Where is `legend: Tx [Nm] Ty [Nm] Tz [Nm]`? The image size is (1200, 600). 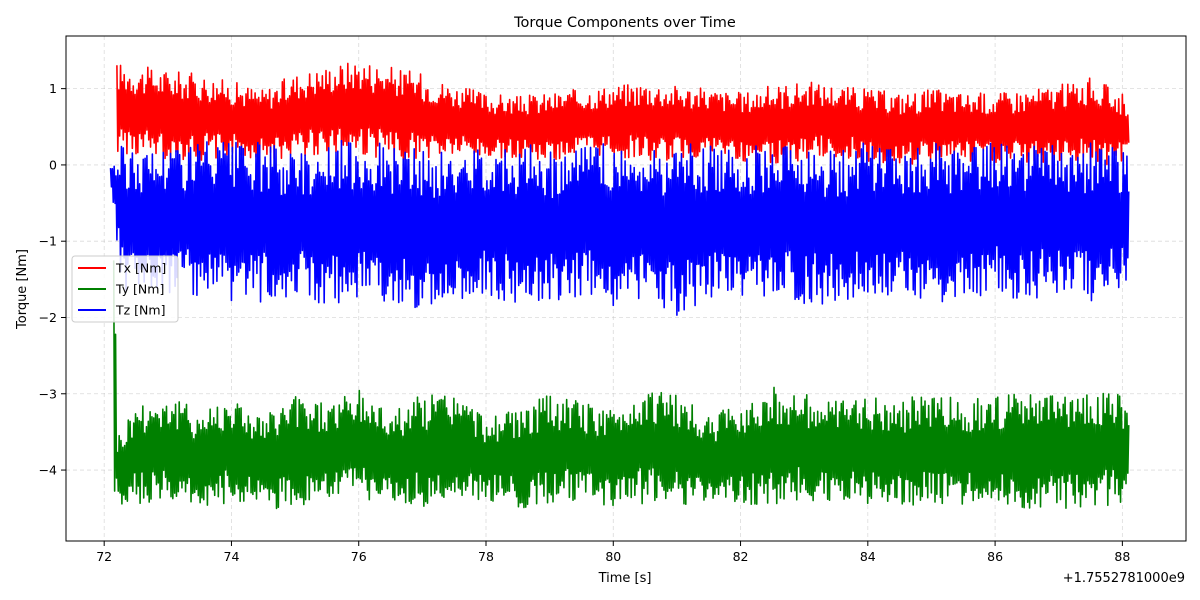
legend: Tx [Nm] Ty [Nm] Tz [Nm] is located at coordinates (125, 289).